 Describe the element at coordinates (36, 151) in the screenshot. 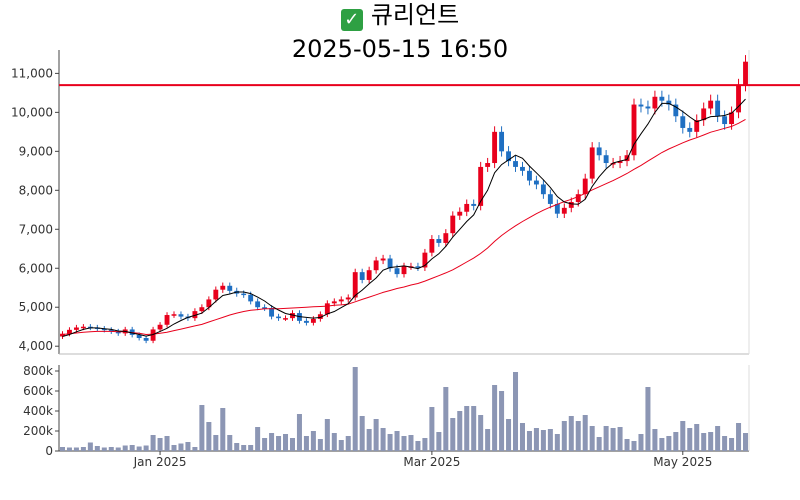

I see `price-y-tick-label: 9,000` at that location.